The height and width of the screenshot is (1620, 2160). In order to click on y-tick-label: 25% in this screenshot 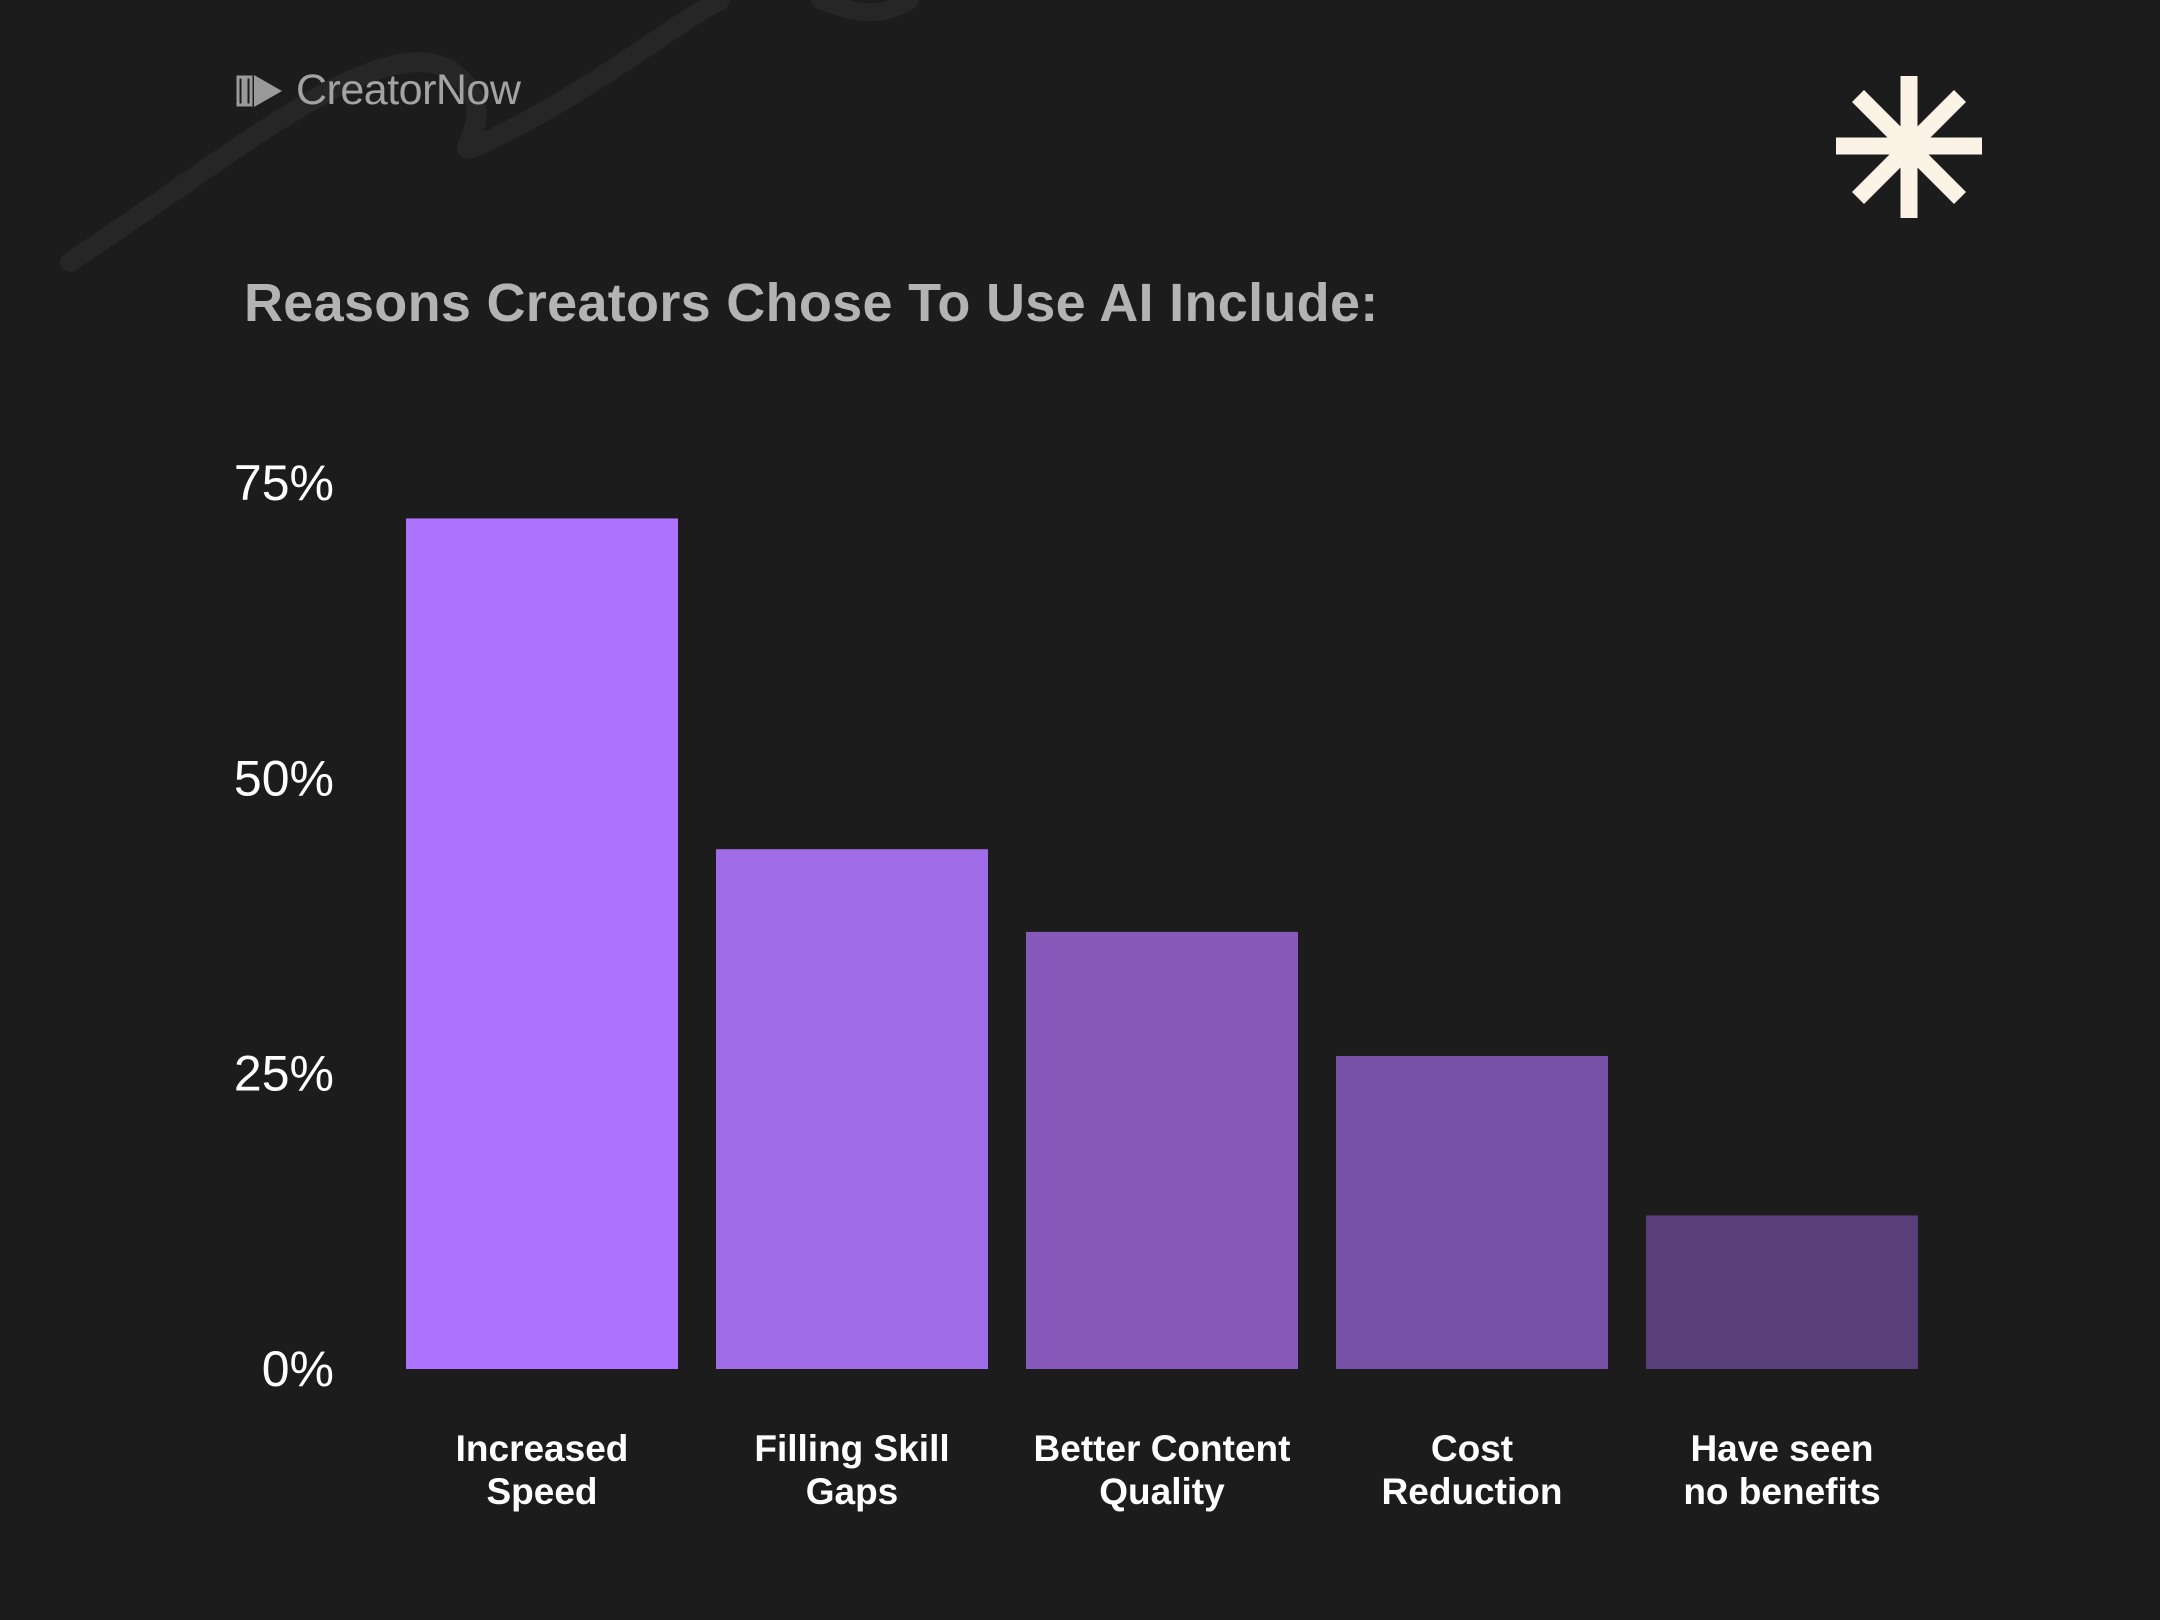, I will do `click(284, 1074)`.